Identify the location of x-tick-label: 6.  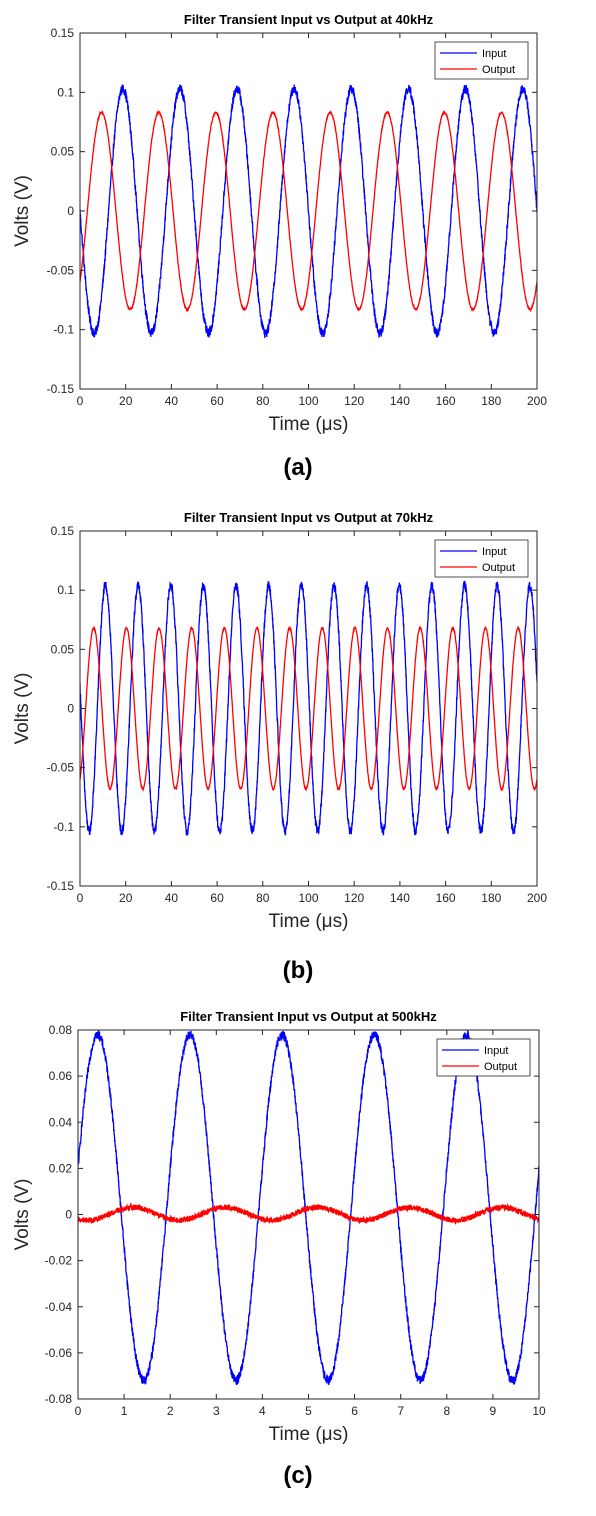
(354, 1411).